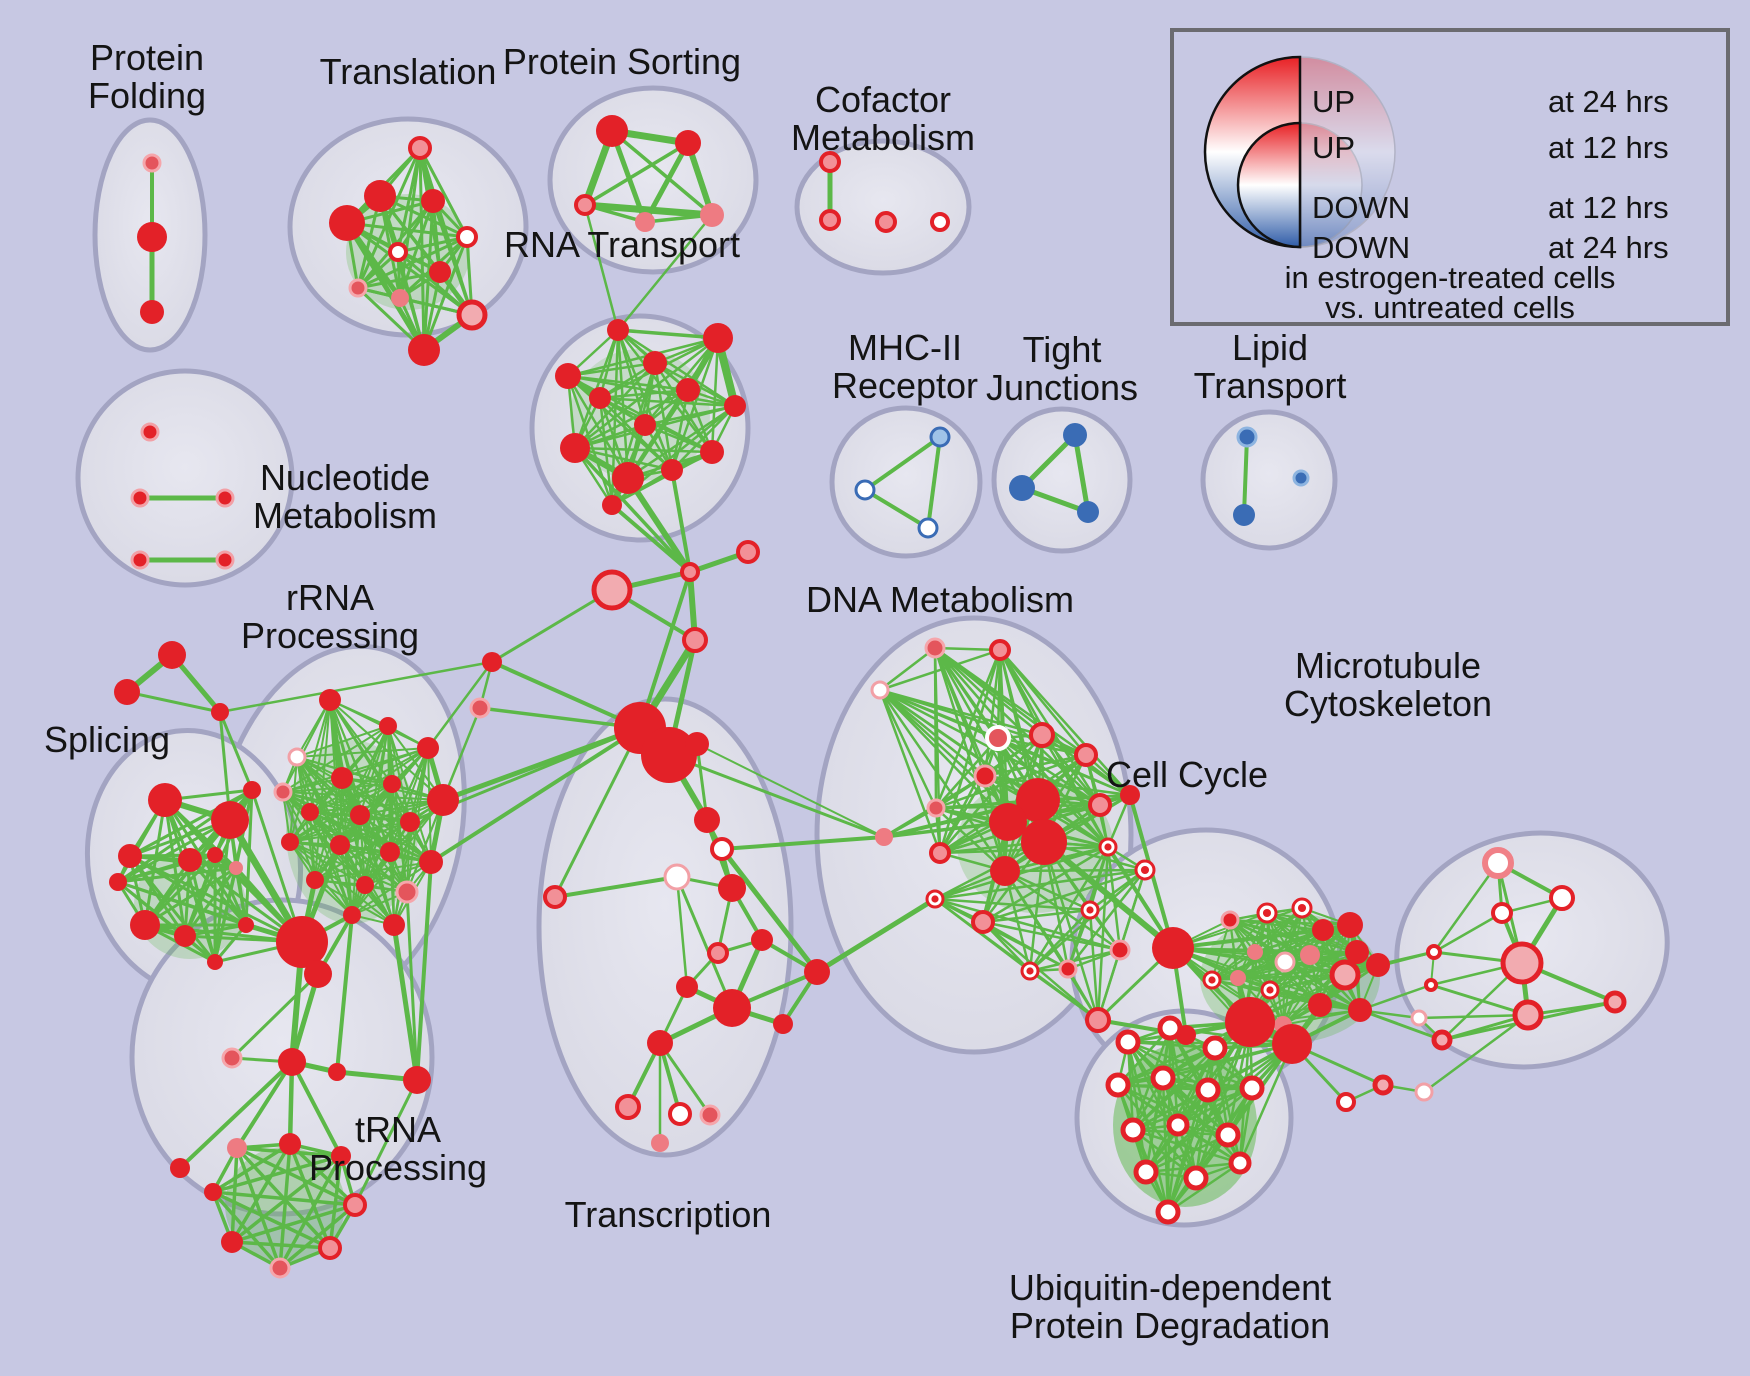 The width and height of the screenshot is (1750, 1376). Describe the element at coordinates (330, 635) in the screenshot. I see `cluster-label-rrna-processing: Processing` at that location.